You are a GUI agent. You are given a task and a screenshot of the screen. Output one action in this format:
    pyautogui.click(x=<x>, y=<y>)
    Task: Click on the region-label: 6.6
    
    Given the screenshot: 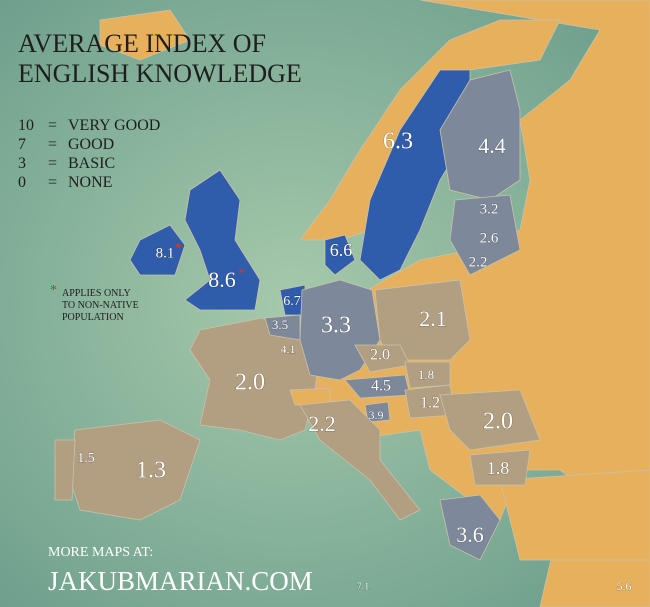 What is the action you would take?
    pyautogui.click(x=341, y=250)
    